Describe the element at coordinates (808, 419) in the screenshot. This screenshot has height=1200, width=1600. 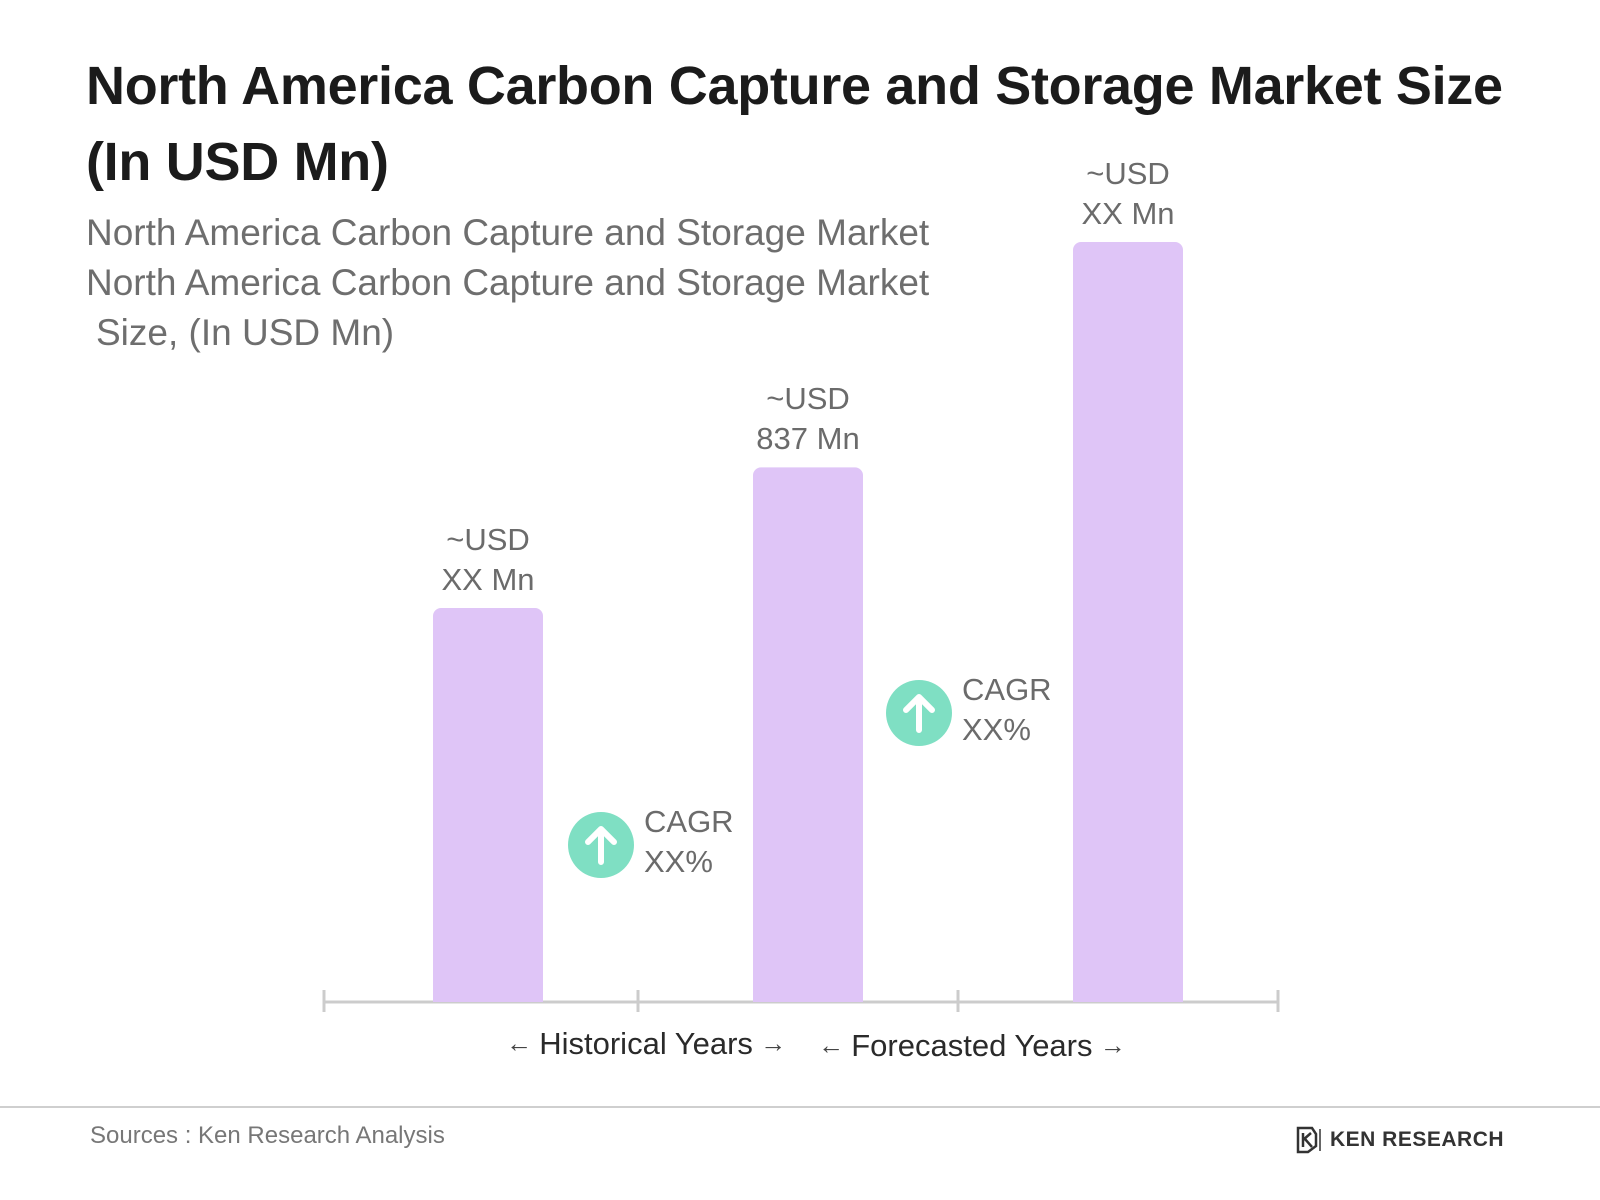
I see `bar-value-label: ~USD 837 Mn` at that location.